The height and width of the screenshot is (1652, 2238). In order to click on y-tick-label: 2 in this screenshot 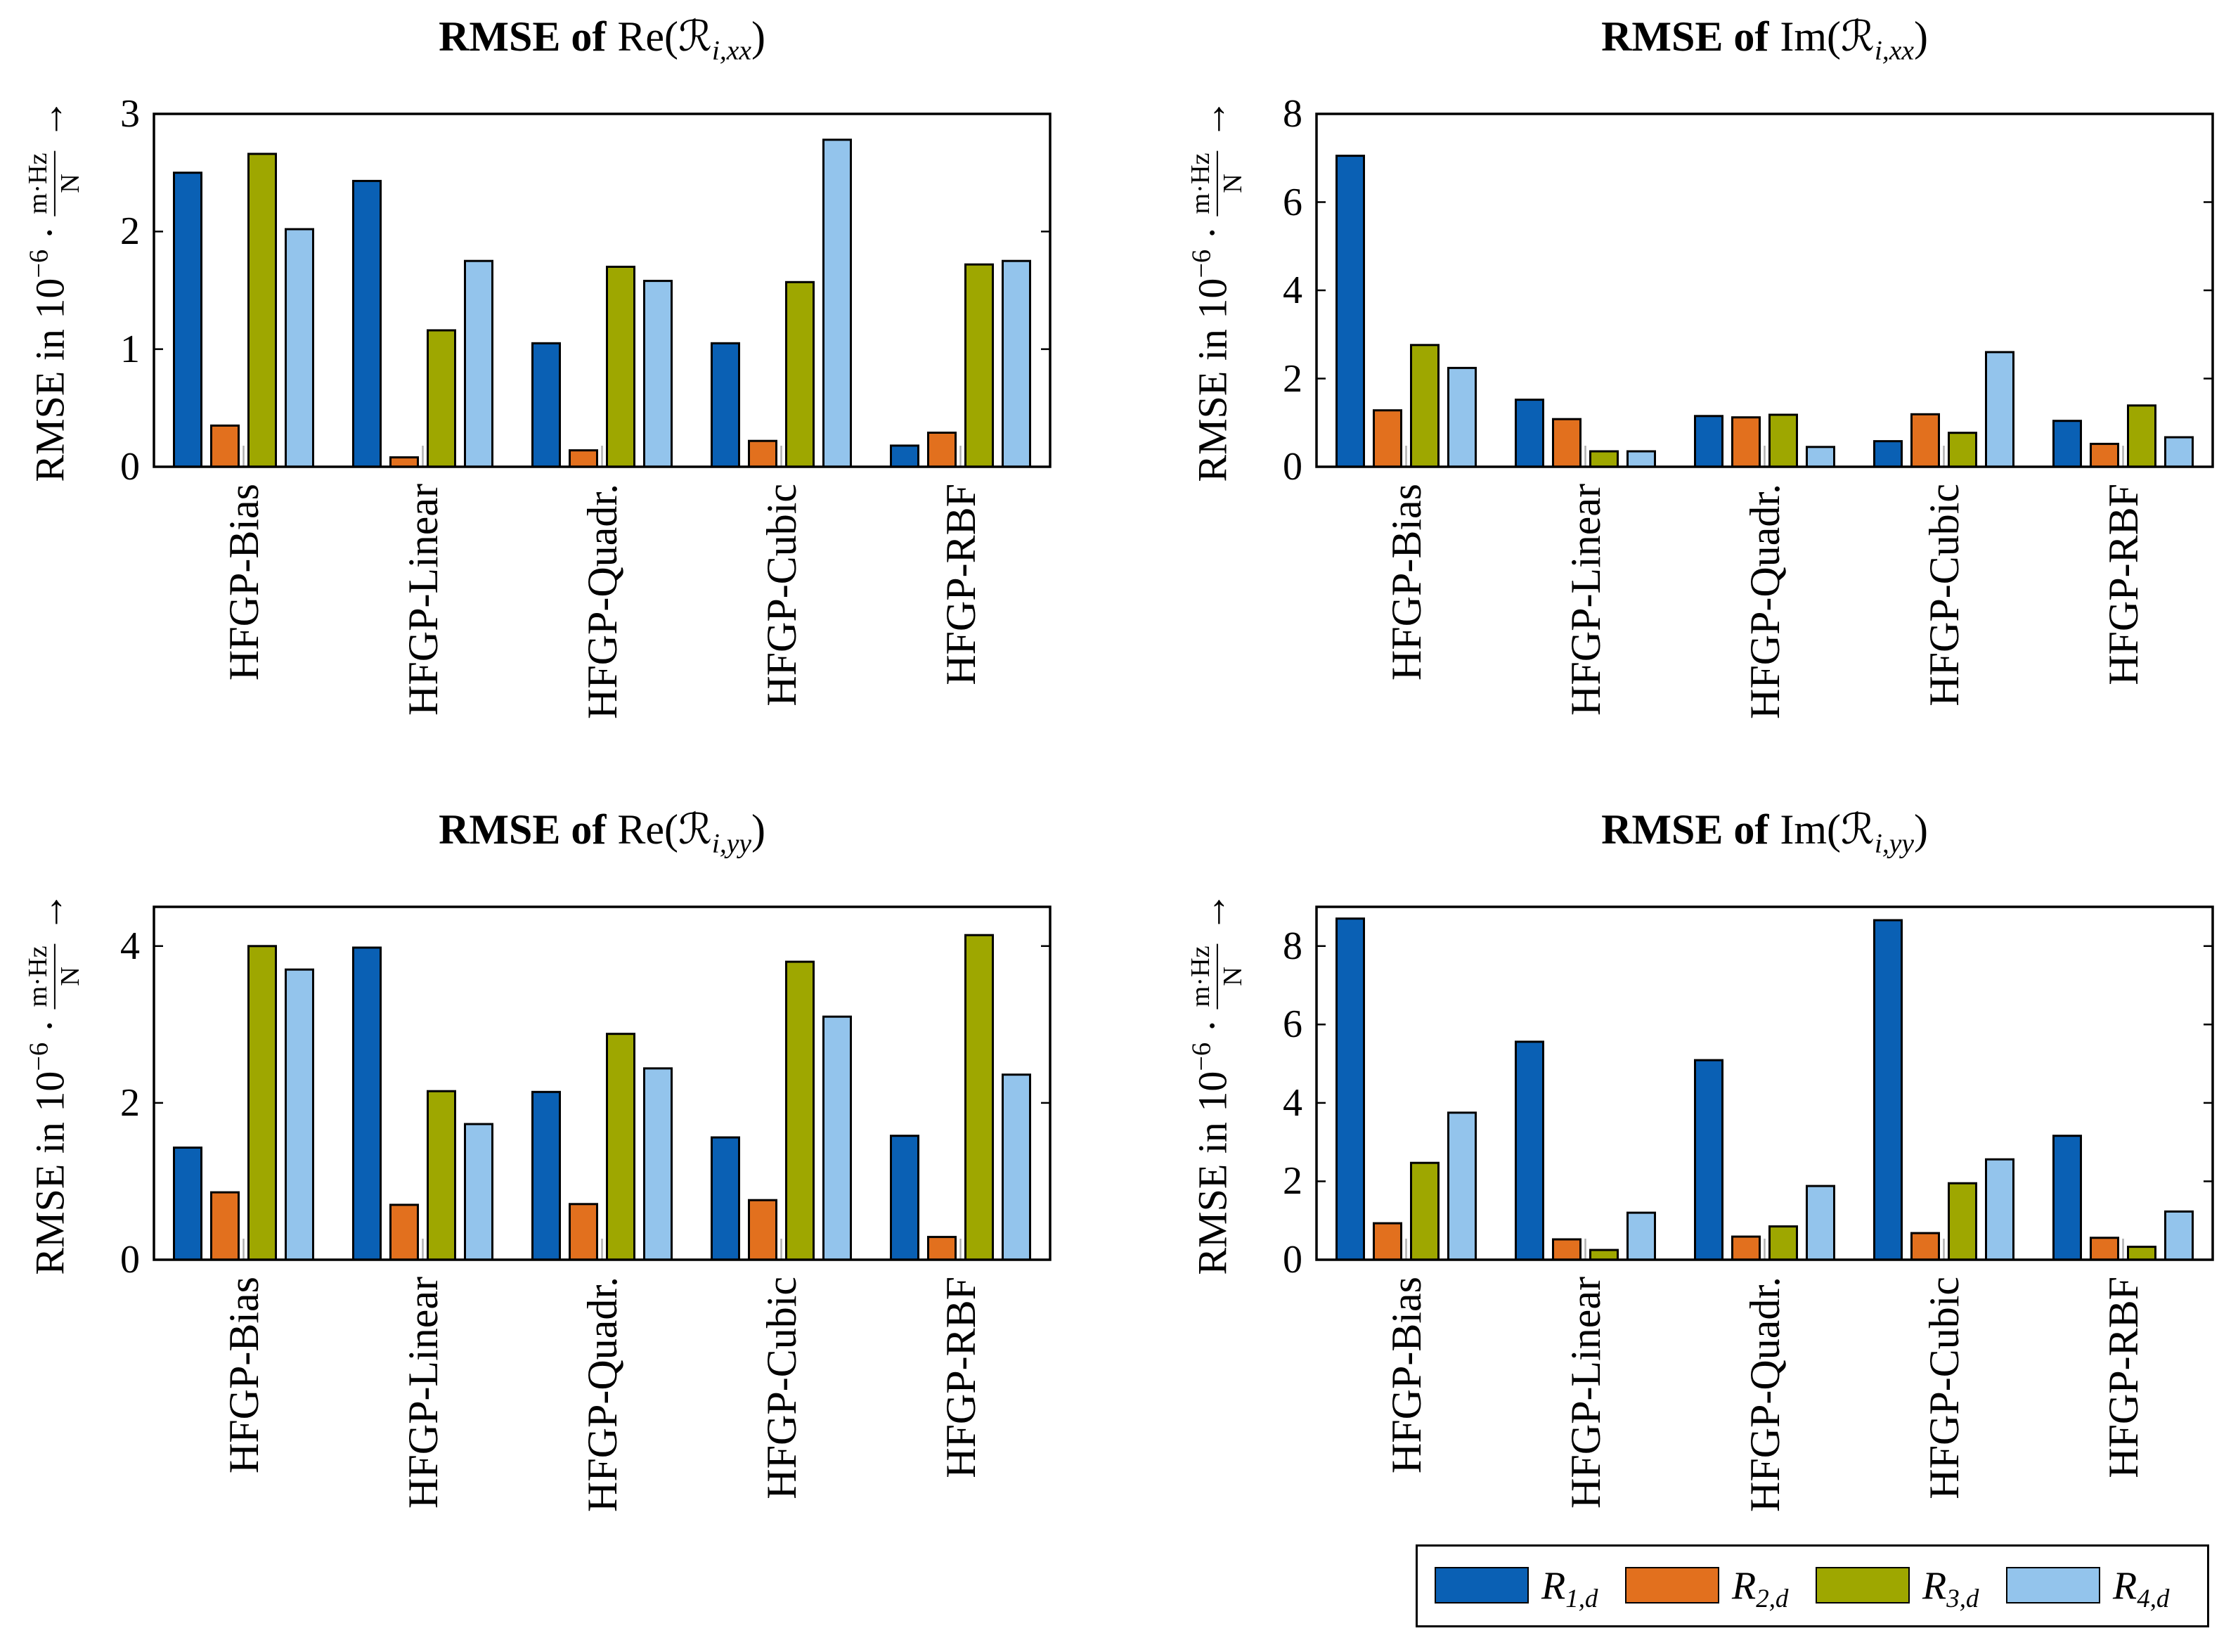, I will do `click(130, 1102)`.